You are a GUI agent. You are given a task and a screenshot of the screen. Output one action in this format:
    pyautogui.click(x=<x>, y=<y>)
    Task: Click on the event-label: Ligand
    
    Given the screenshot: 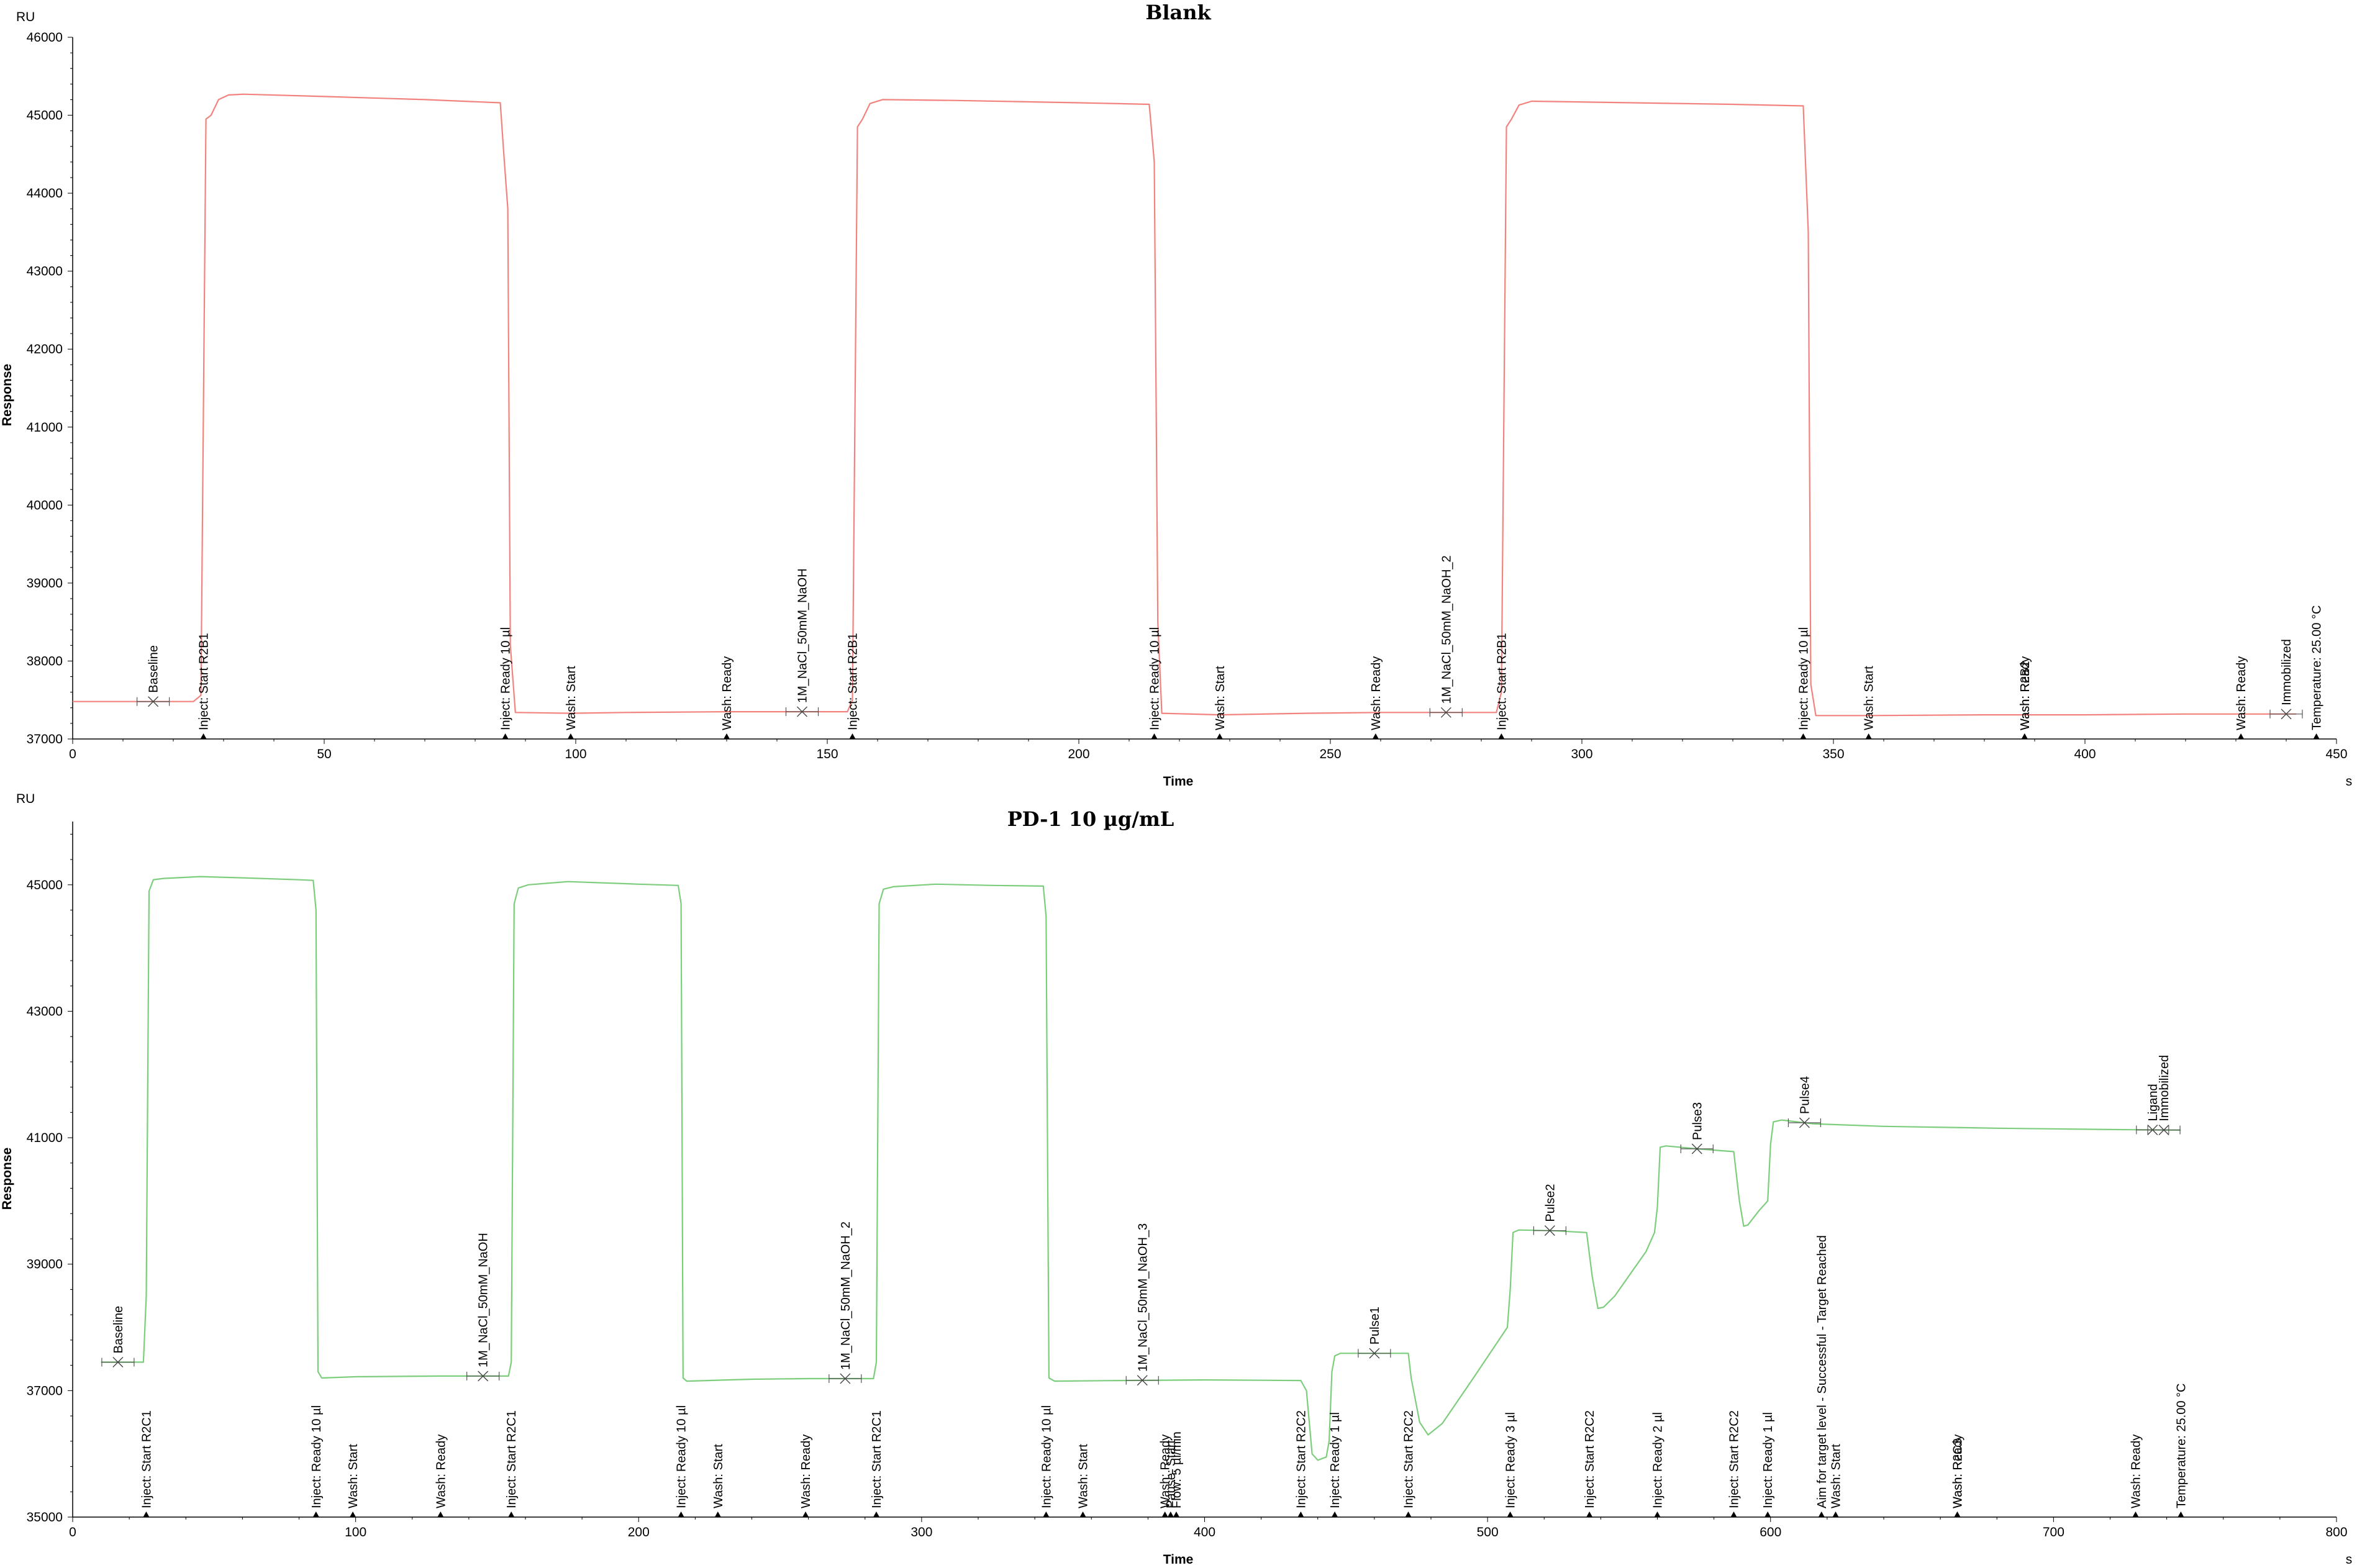 What is the action you would take?
    pyautogui.click(x=2153, y=1102)
    